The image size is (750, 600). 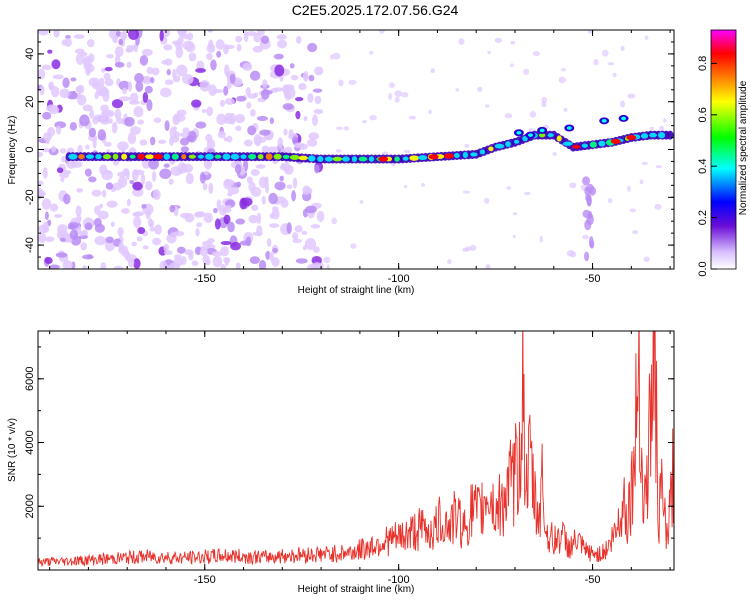 What do you see at coordinates (615, 141) in the screenshot?
I see `ridge-hotspot` at bounding box center [615, 141].